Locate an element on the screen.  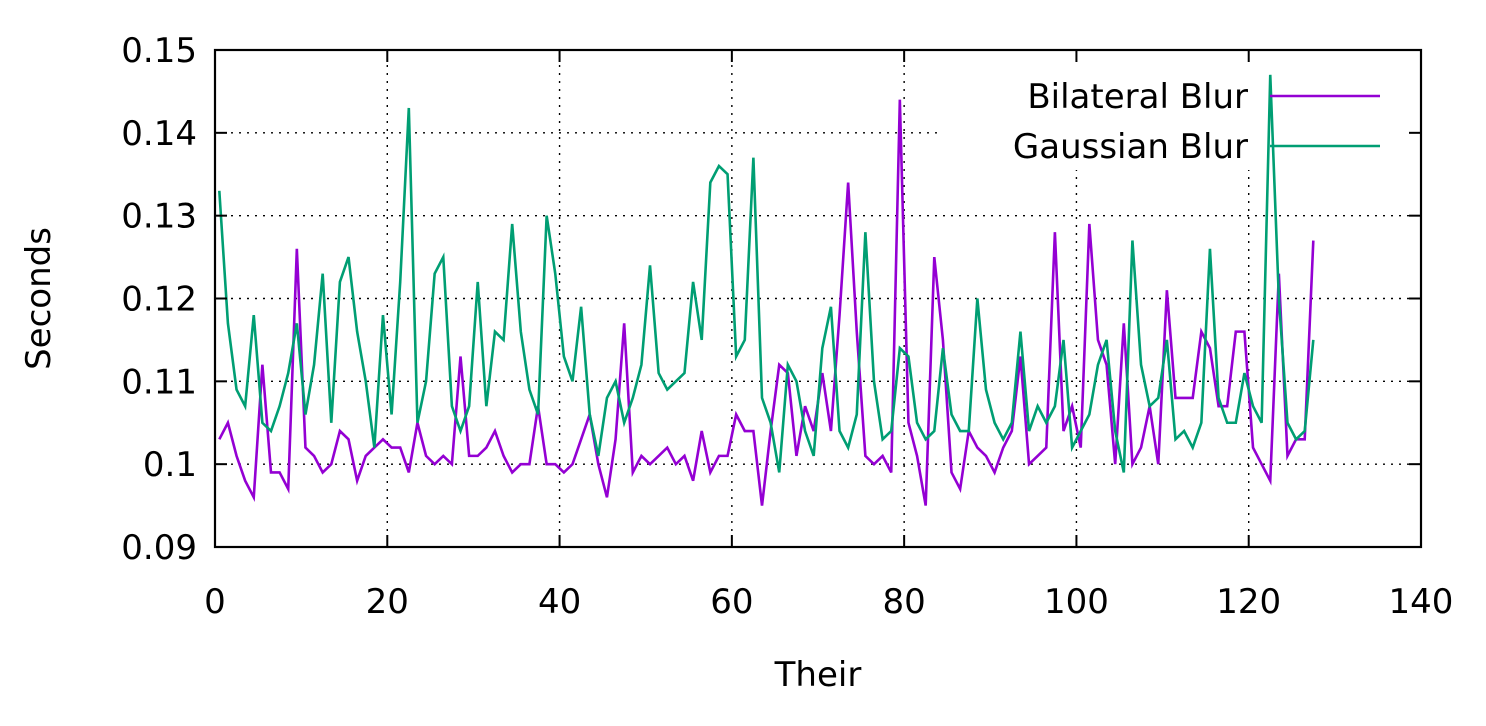
x-tick-label: 0 is located at coordinates (215, 602).